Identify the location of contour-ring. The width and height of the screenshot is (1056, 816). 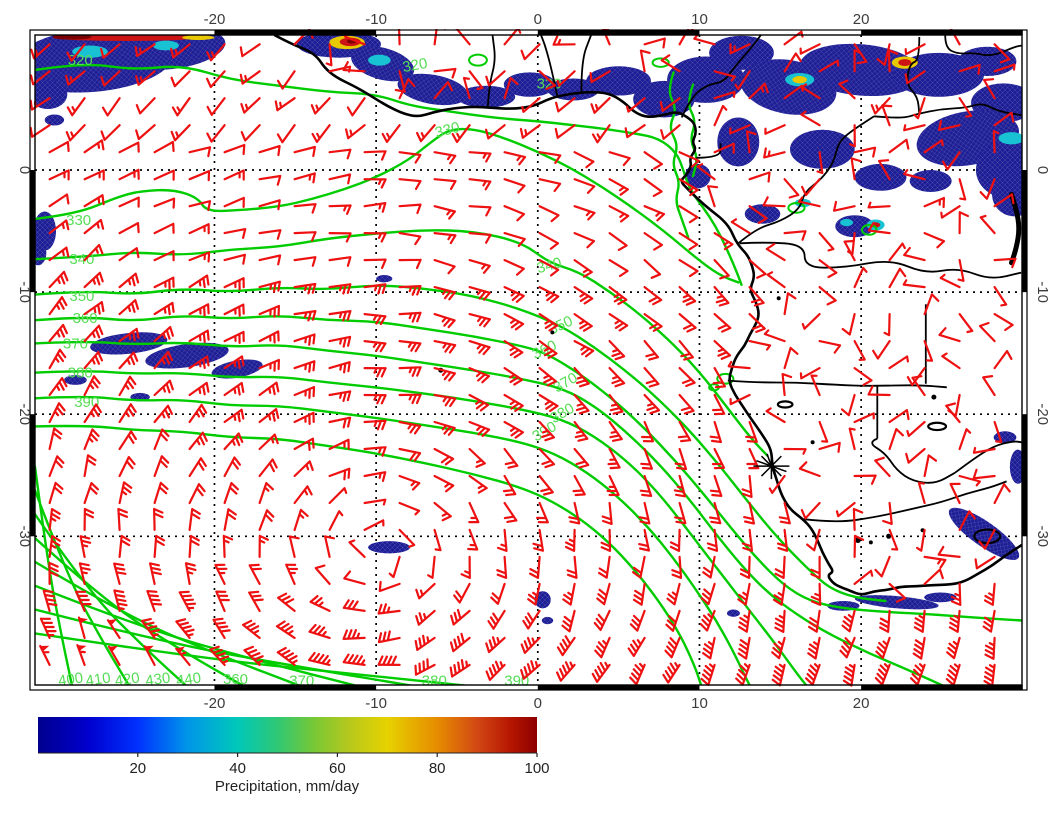
(869, 229).